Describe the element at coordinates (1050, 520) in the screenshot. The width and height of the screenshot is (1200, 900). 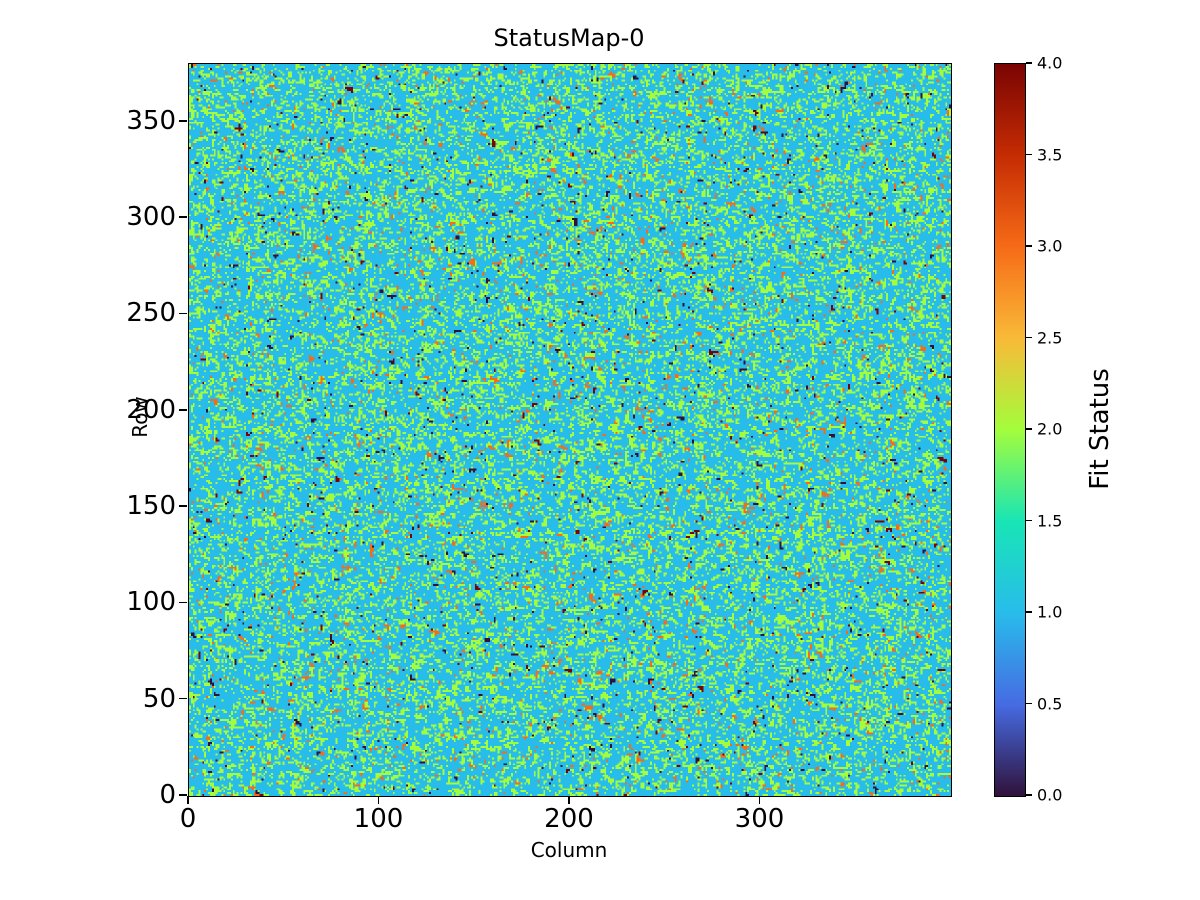
I see `colorbar-tick-label: 1.5` at that location.